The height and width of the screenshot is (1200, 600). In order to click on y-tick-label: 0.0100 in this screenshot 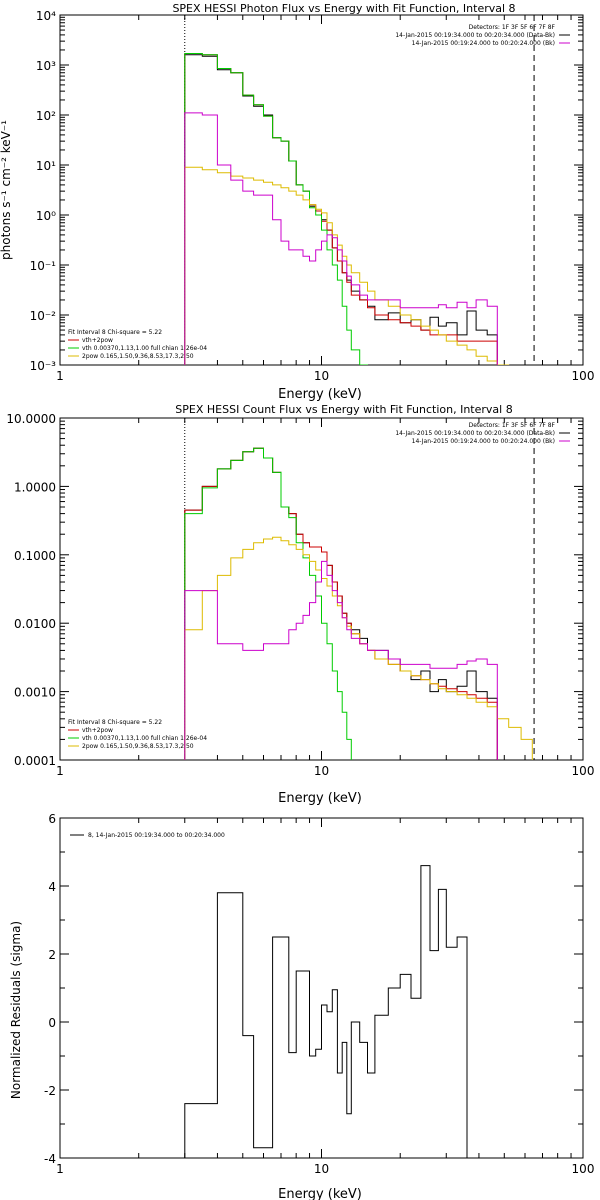, I will do `click(35, 624)`.